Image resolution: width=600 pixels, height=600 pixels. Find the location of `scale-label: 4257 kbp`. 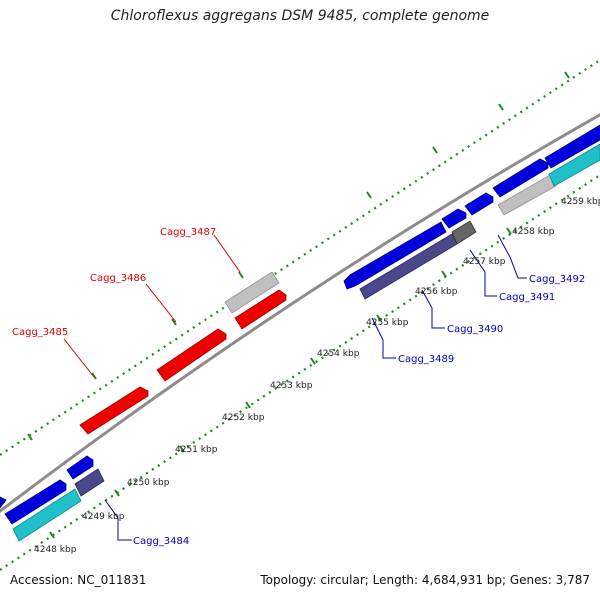

scale-label: 4257 kbp is located at coordinates (484, 262).